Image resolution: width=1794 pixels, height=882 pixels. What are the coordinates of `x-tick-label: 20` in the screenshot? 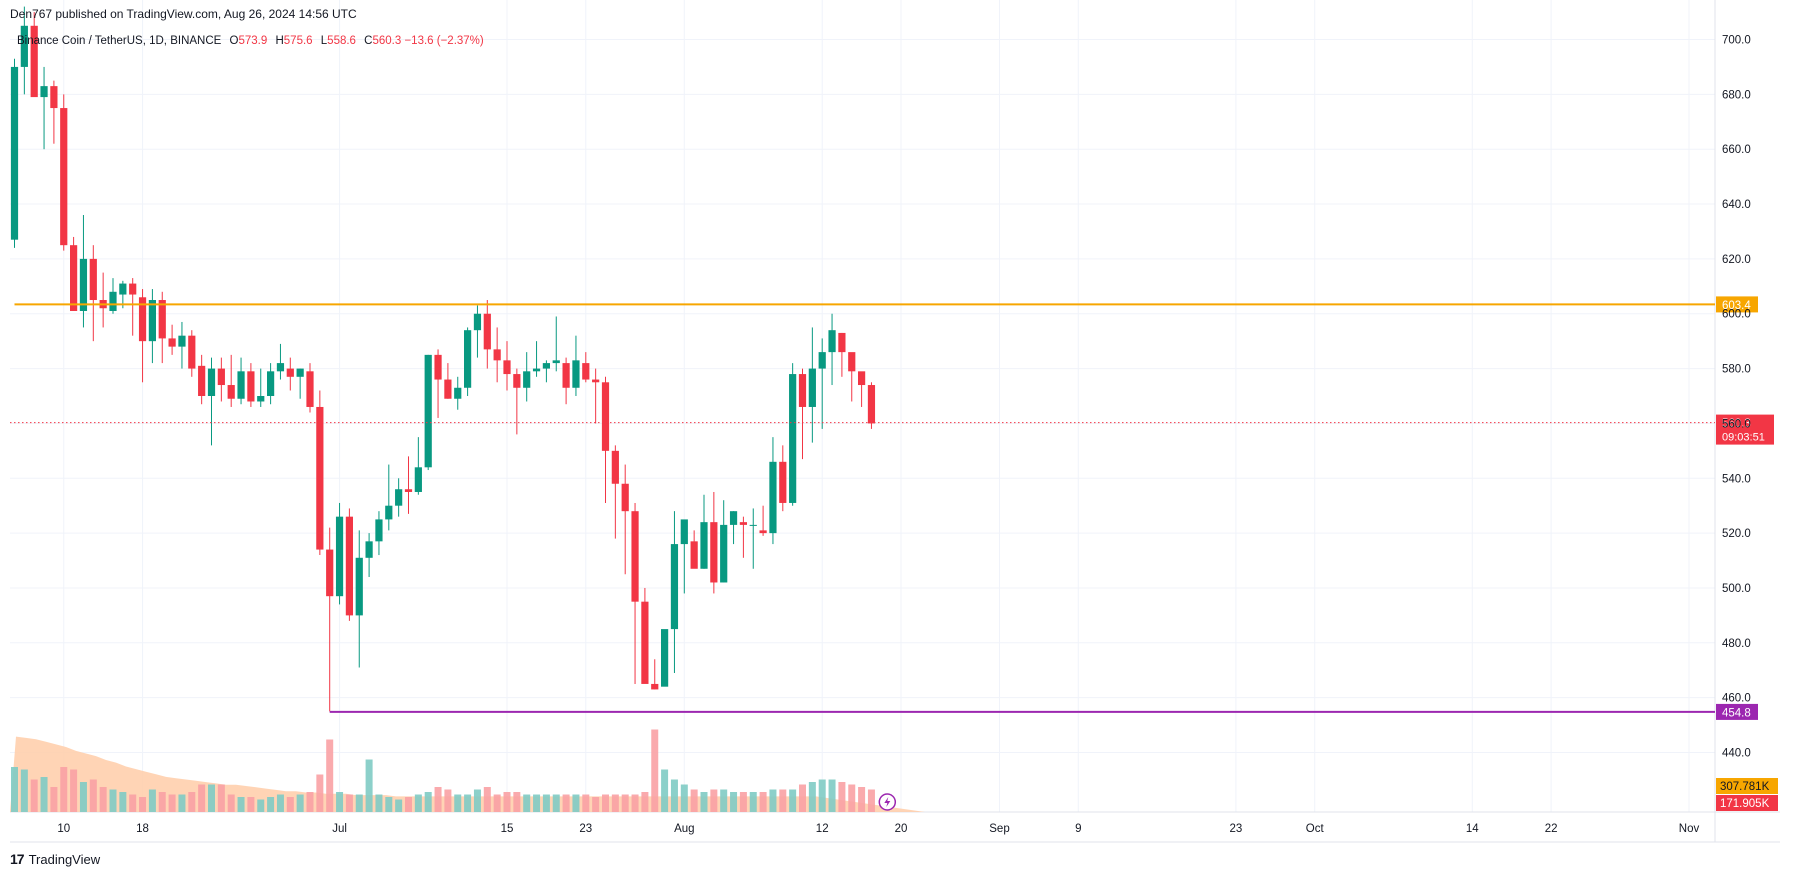 It's located at (901, 829).